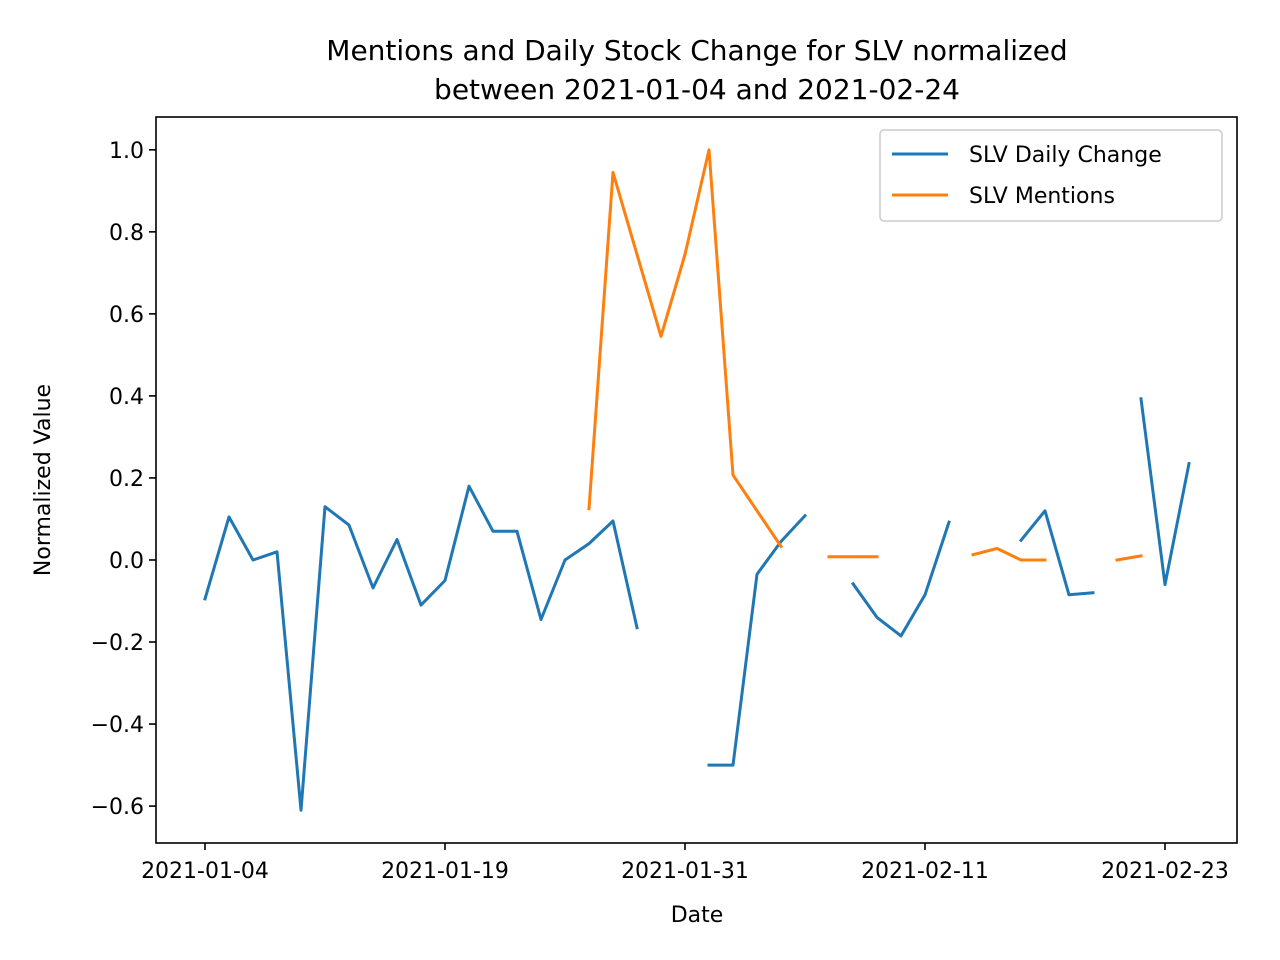 The height and width of the screenshot is (960, 1280). What do you see at coordinates (126, 397) in the screenshot?
I see `y-tick-label: 0.4` at bounding box center [126, 397].